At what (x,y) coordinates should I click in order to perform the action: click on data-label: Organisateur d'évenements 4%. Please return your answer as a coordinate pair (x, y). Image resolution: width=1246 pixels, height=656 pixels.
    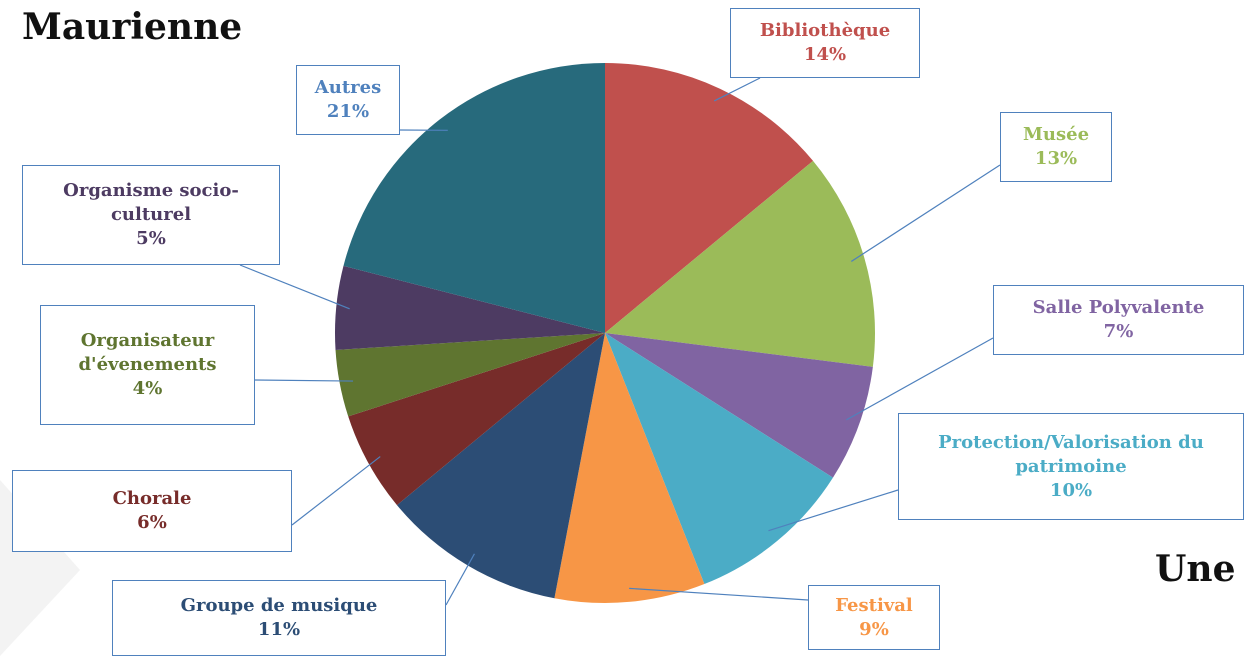
    Looking at the image, I should click on (147, 365).